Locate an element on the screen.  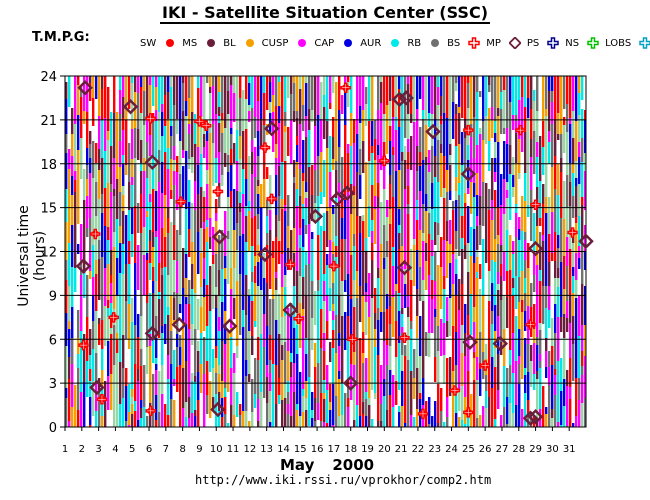
bs-point-h is located at coordinates (455, 390).